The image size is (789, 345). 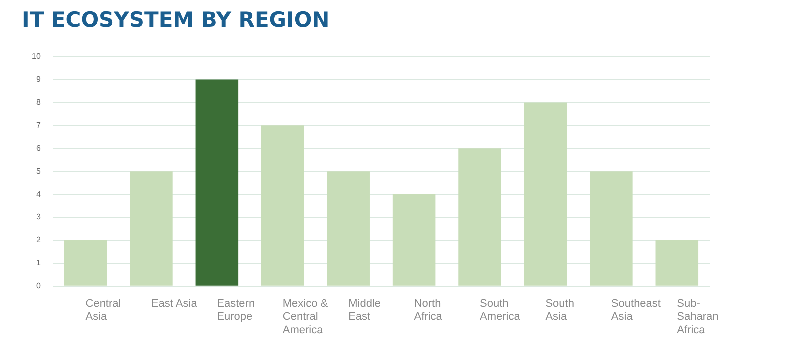 What do you see at coordinates (39, 148) in the screenshot?
I see `y-tick-label: 6` at bounding box center [39, 148].